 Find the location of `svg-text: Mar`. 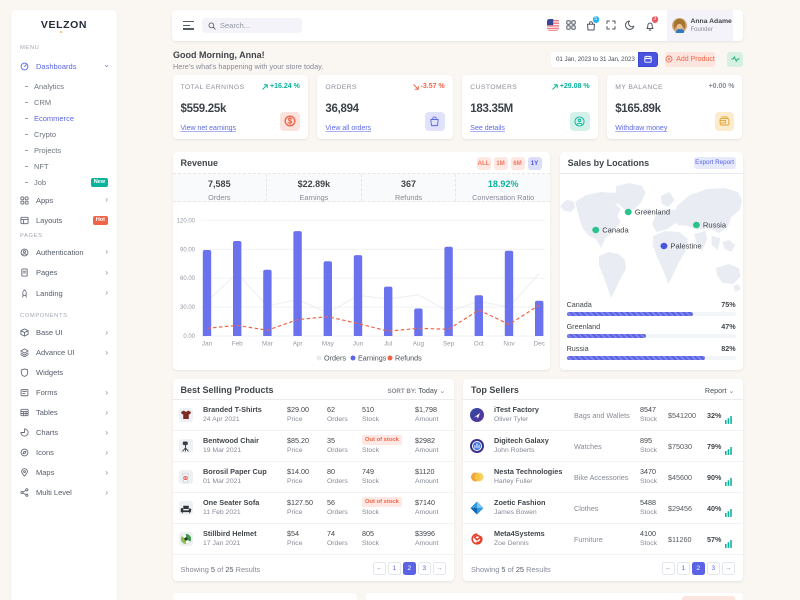

svg-text: Mar is located at coordinates (266, 344).